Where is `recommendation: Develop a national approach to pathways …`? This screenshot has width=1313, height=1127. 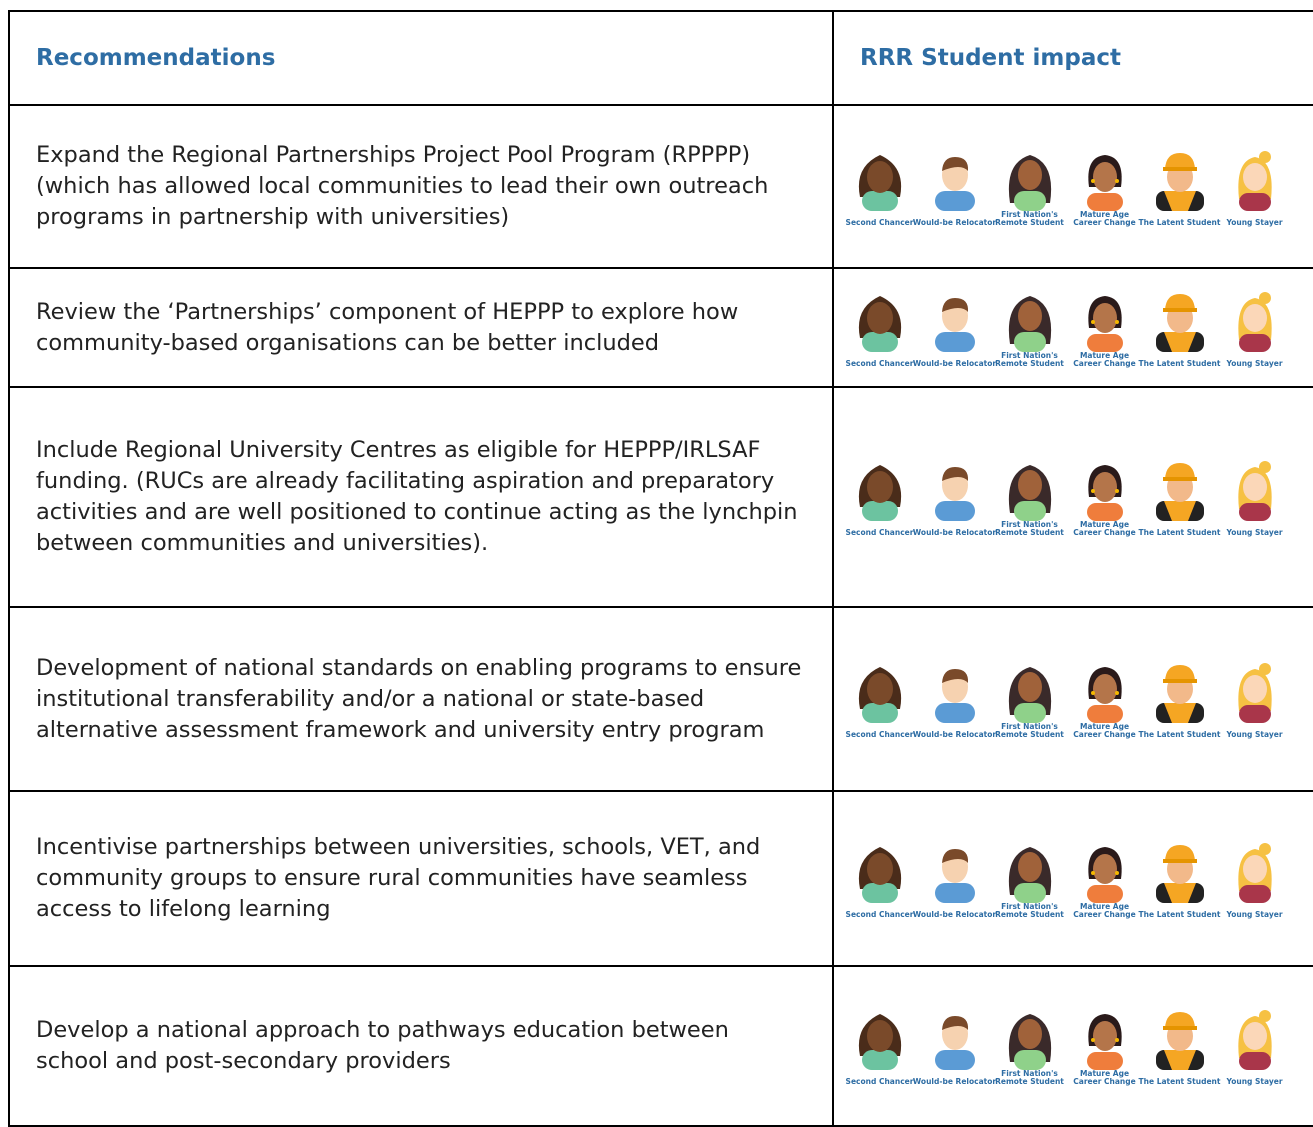 recommendation: Develop a national approach to pathways … is located at coordinates (421, 1046).